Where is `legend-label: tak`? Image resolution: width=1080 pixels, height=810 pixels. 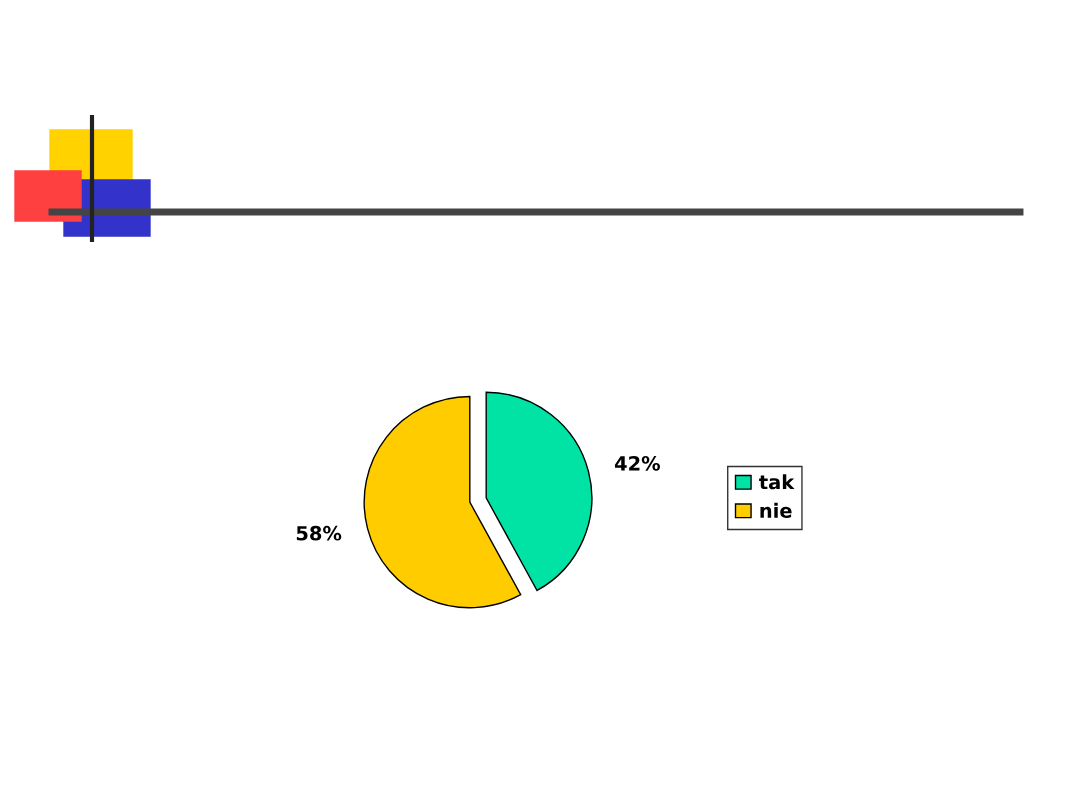 legend-label: tak is located at coordinates (777, 482).